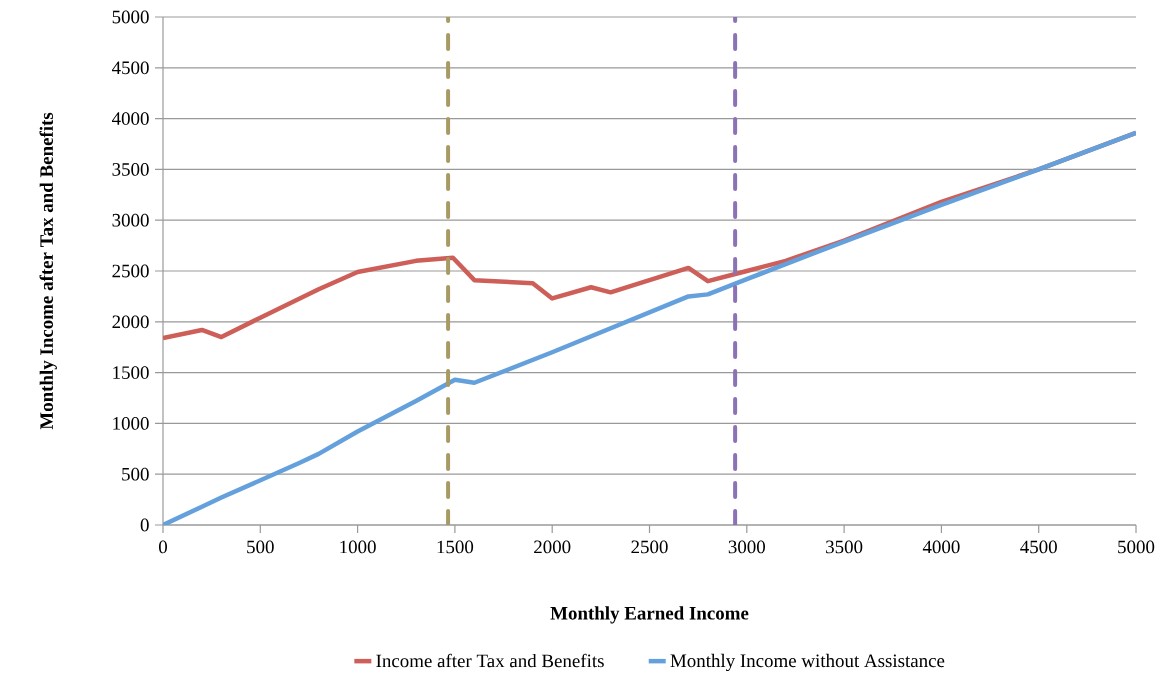 The height and width of the screenshot is (677, 1172). Describe the element at coordinates (130, 220) in the screenshot. I see `y-tick-label: 3000` at that location.